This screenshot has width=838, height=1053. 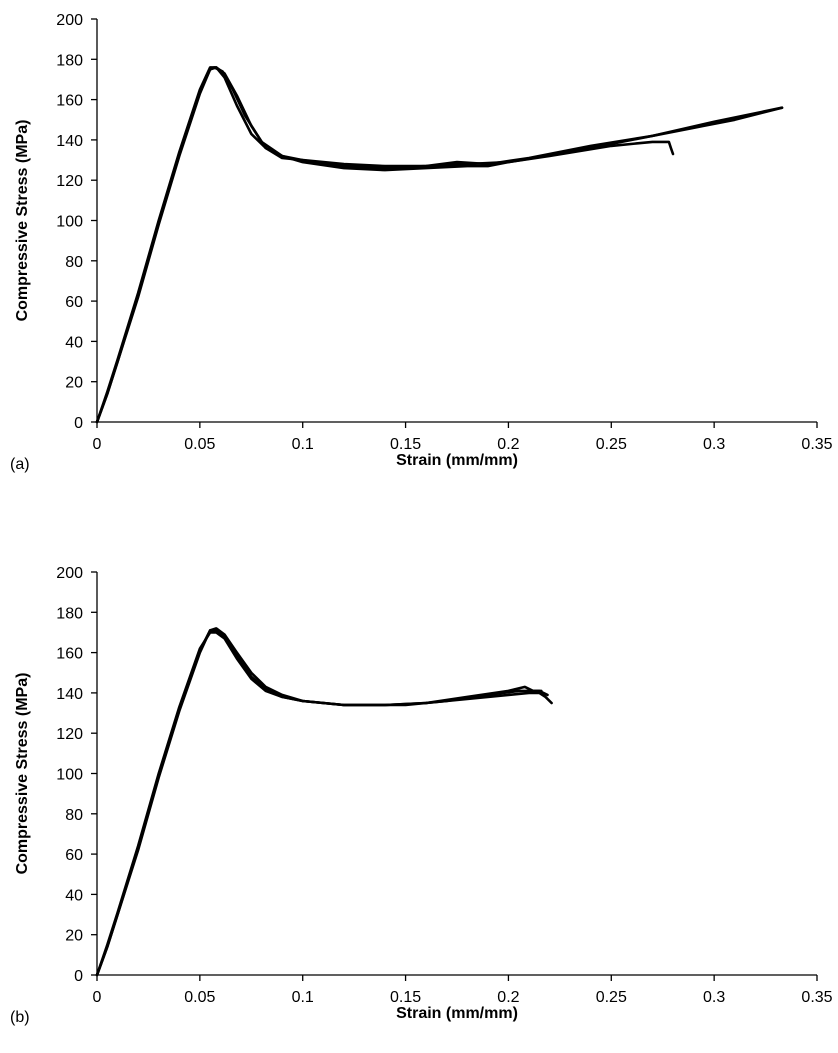 I want to click on x-axis-title-b: Strain (mm/mm), so click(x=457, y=1013).